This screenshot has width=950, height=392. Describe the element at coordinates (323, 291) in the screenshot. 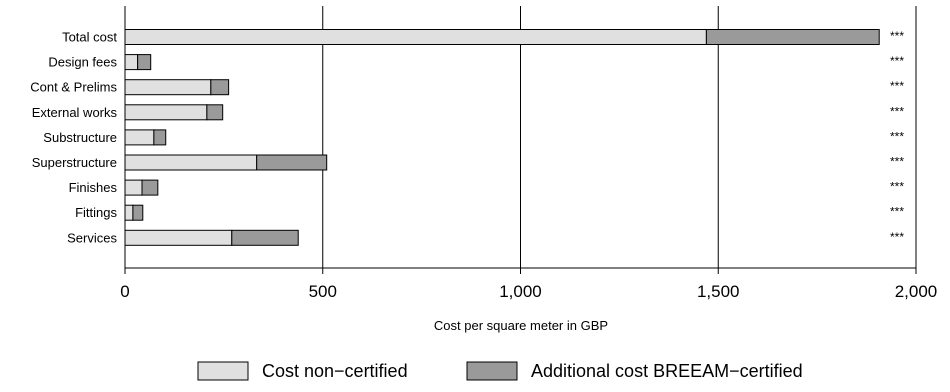

I see `x-tick-label-1: 500` at that location.